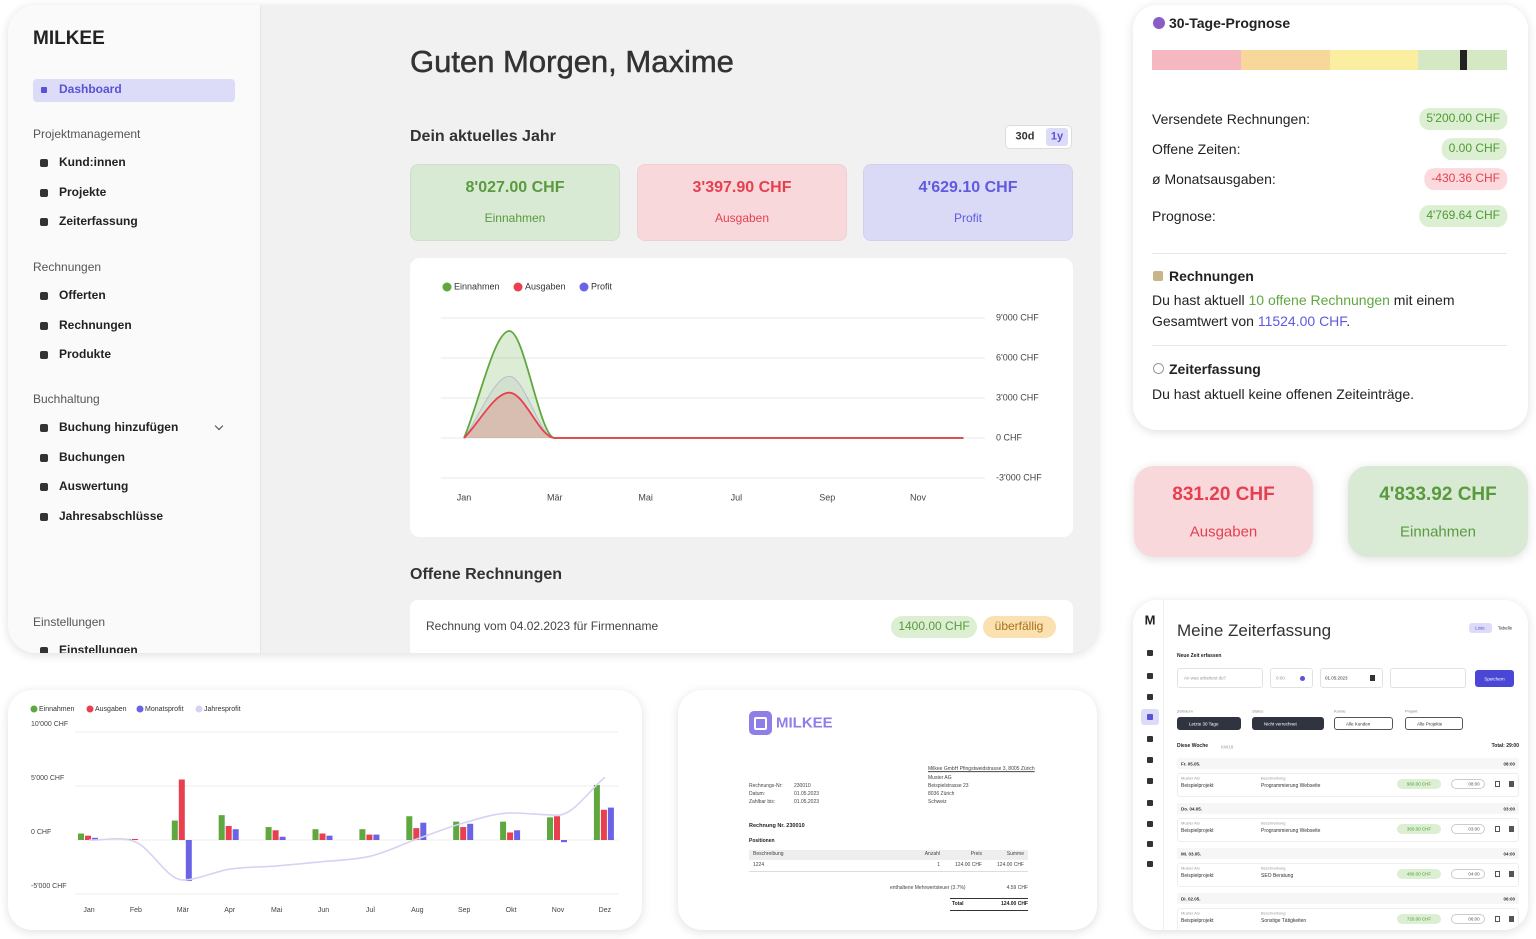  I want to click on nav-item: Jahresabschlüsse, so click(111, 515).